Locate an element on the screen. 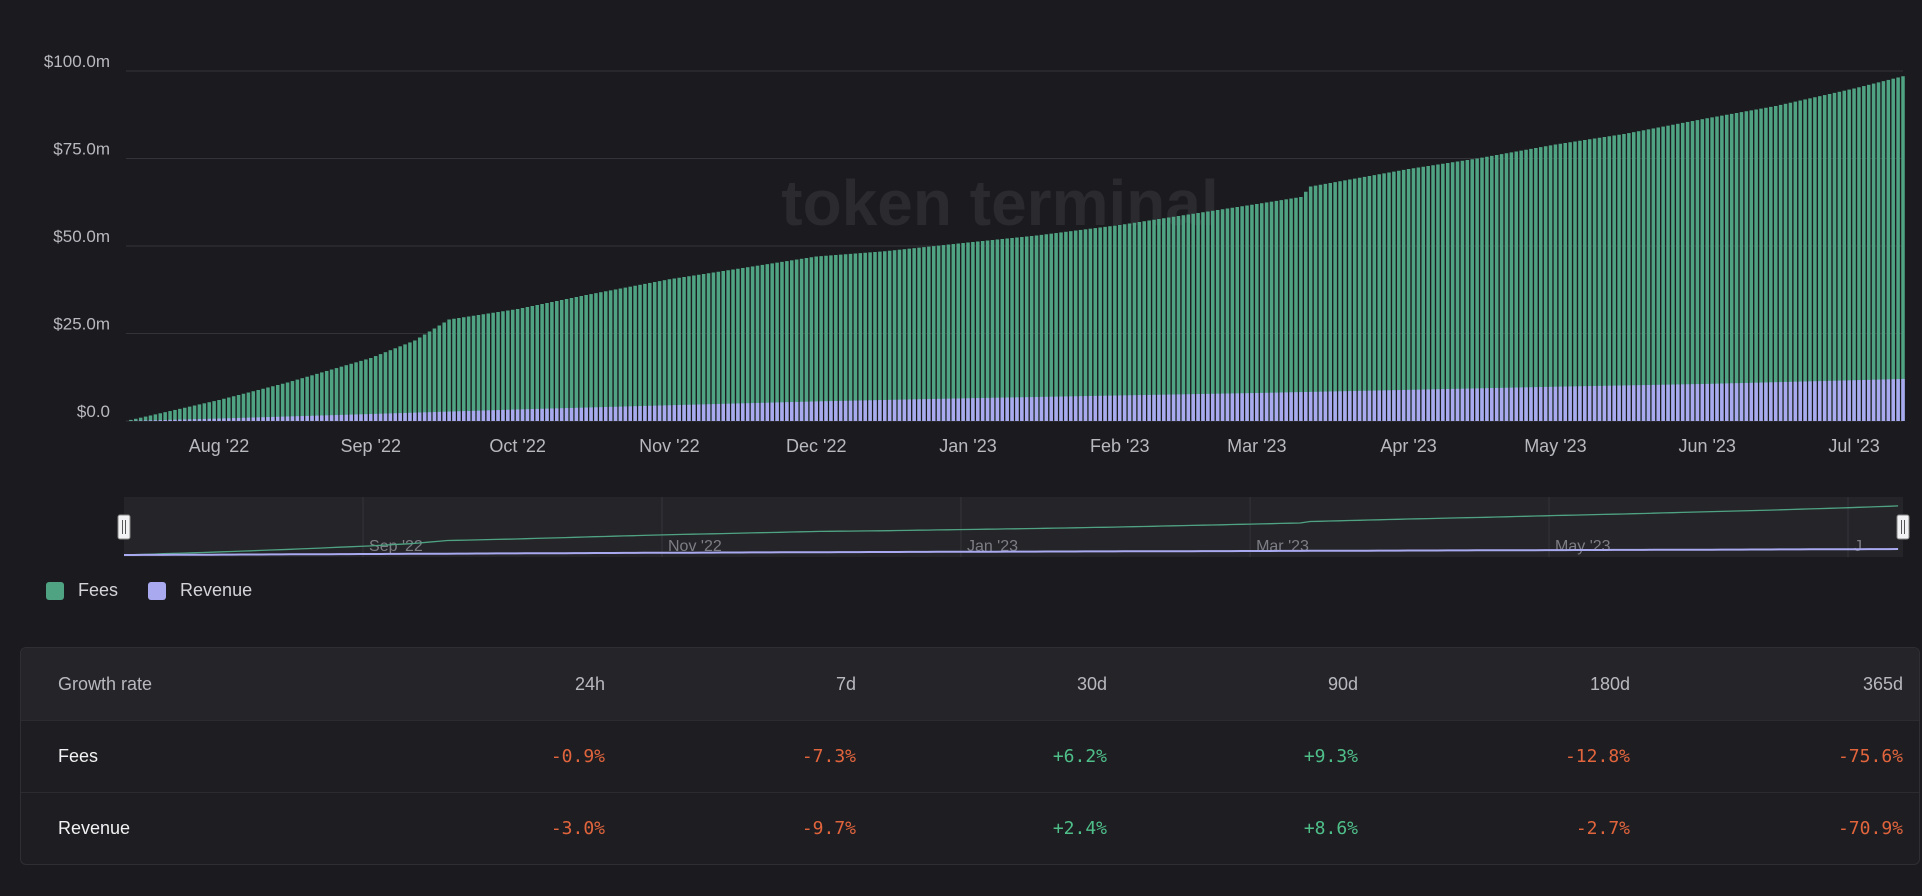  legend-item-fees: Fees is located at coordinates (82, 590).